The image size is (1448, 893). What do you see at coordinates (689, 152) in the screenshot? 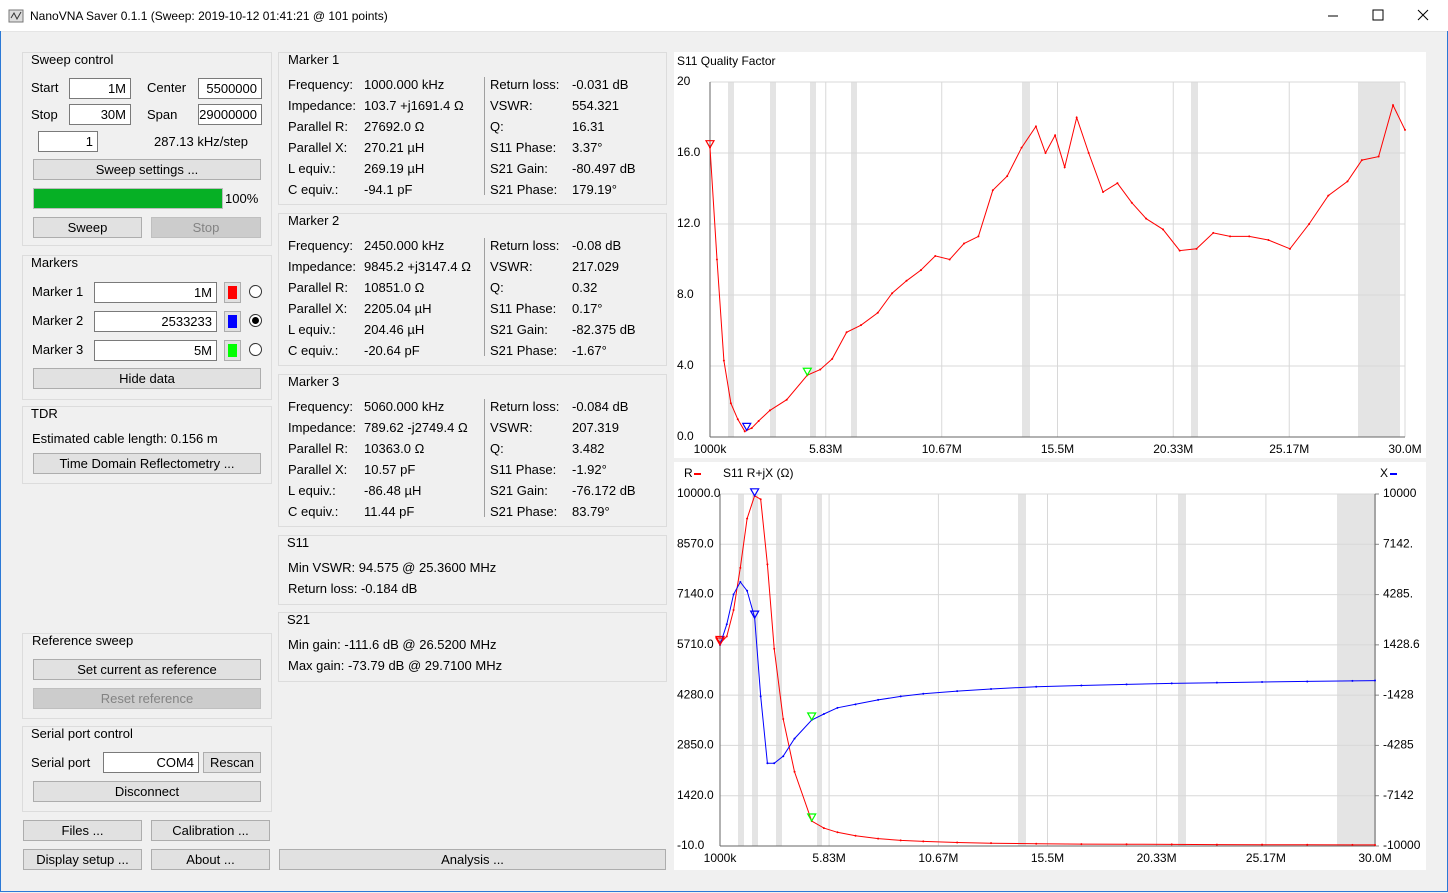
I see `y-tick-label: 16.0` at bounding box center [689, 152].